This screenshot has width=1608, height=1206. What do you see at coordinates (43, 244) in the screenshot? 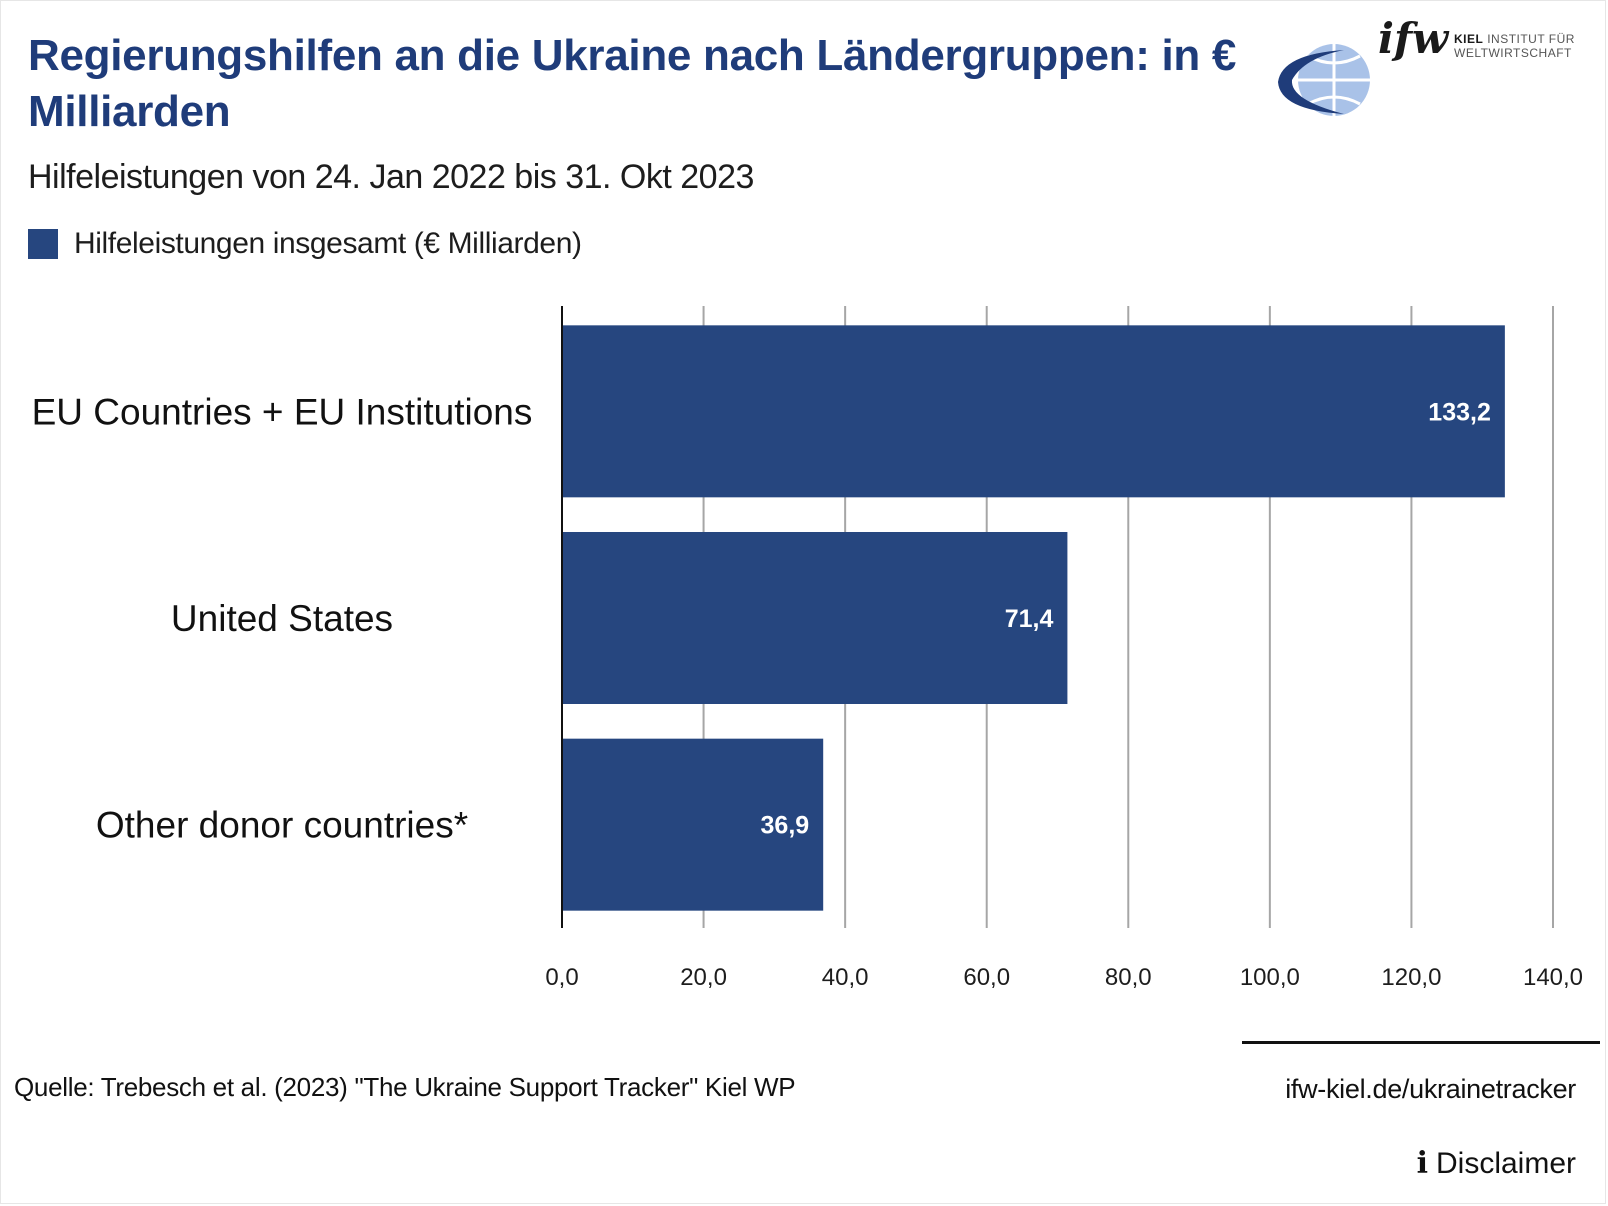
I see `legend-swatch` at bounding box center [43, 244].